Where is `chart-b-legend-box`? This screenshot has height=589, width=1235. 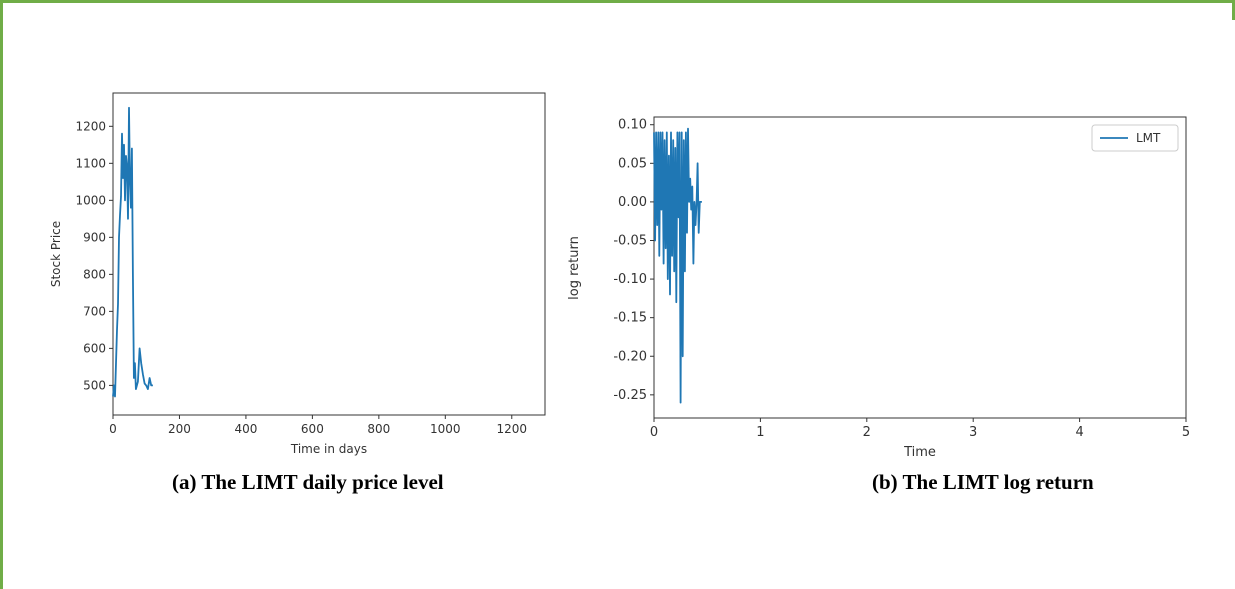 chart-b-legend-box is located at coordinates (1135, 138).